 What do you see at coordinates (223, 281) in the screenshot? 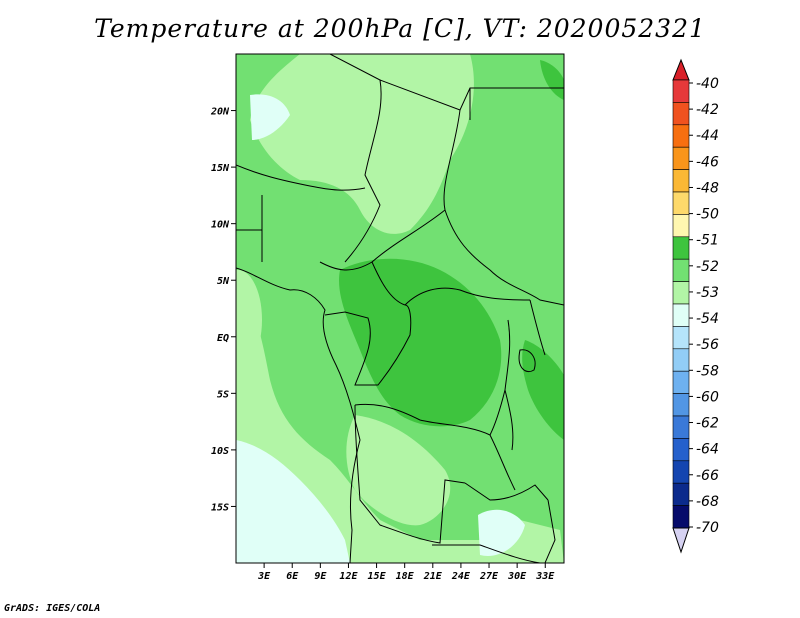
I see `lat-tick-label: 5N` at bounding box center [223, 281].